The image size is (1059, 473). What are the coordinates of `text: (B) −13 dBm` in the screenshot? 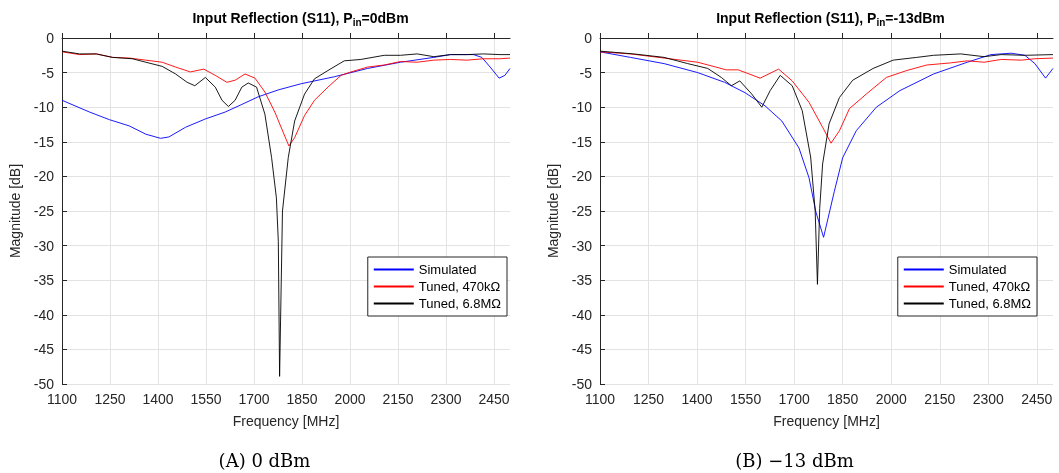 It's located at (794, 460).